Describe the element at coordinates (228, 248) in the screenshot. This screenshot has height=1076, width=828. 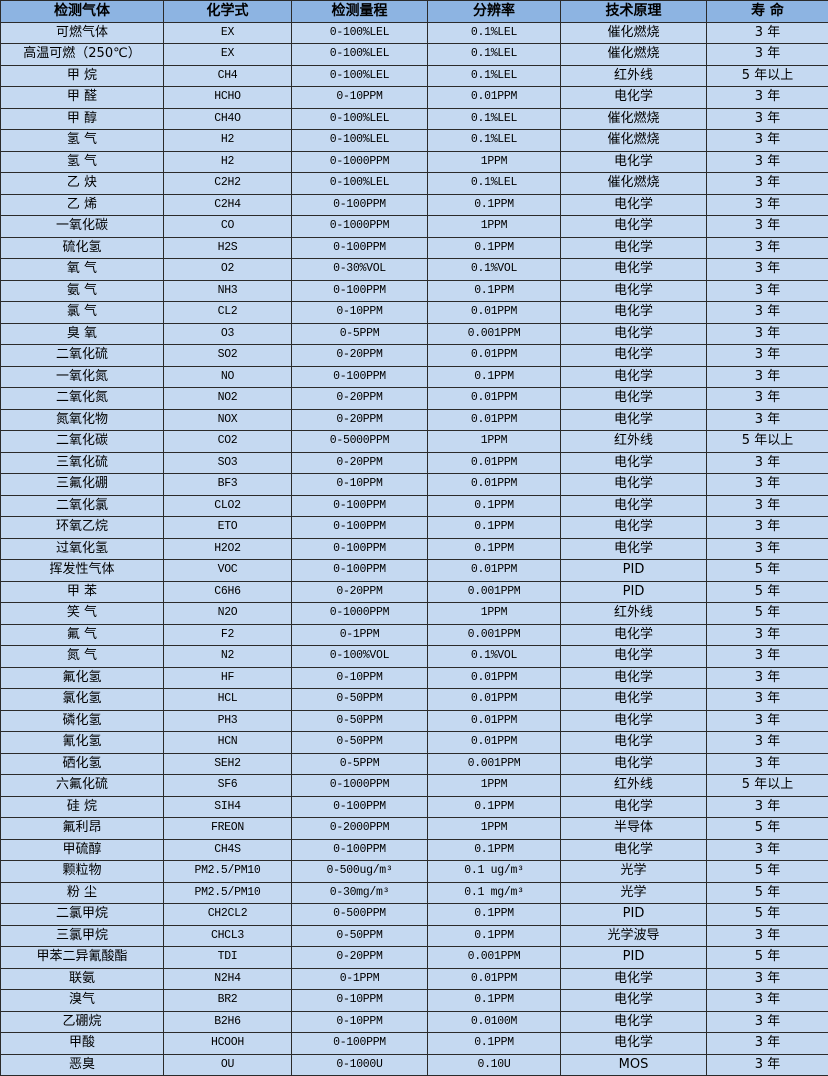
I see `cell-formula: H2S` at that location.